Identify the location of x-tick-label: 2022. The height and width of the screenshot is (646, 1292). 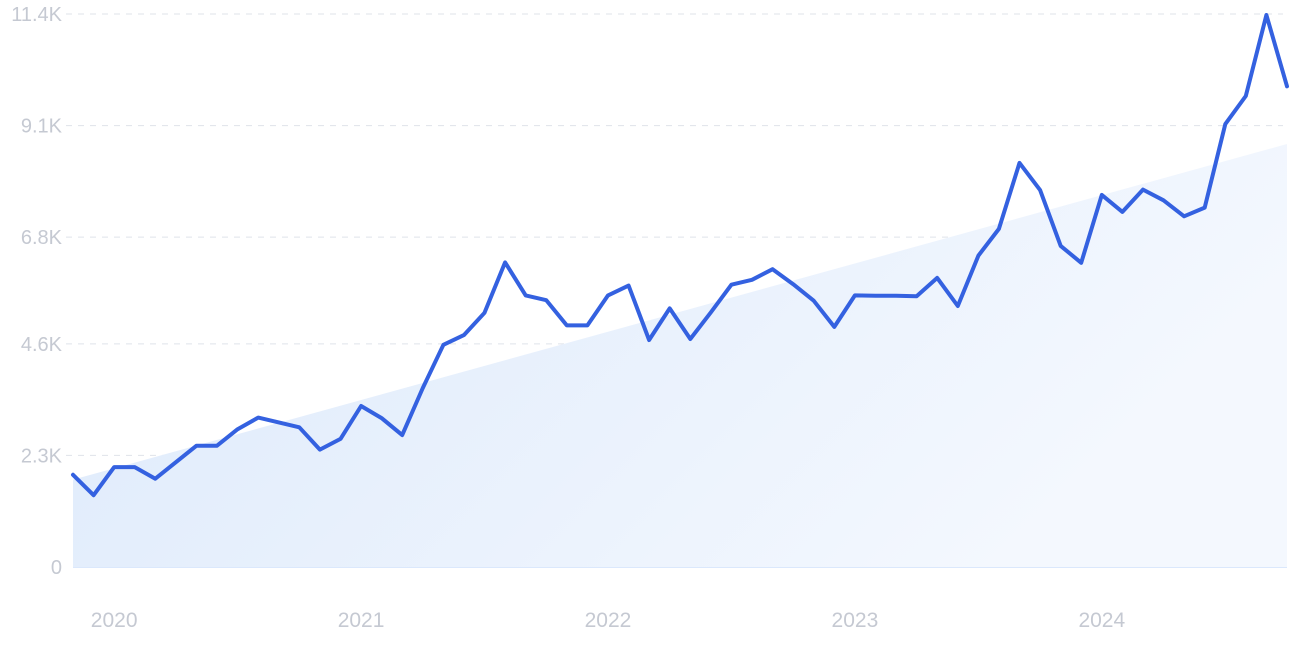
(608, 620).